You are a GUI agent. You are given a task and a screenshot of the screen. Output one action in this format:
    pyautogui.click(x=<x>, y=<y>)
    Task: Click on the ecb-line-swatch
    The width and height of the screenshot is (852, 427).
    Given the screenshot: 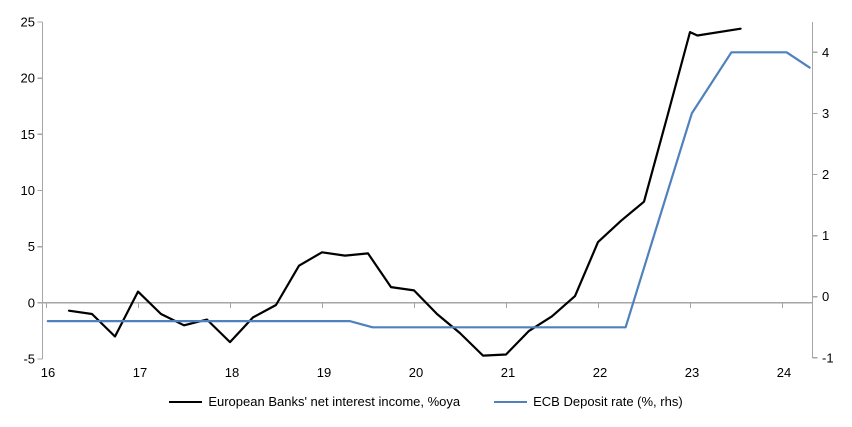 What is the action you would take?
    pyautogui.click(x=511, y=401)
    